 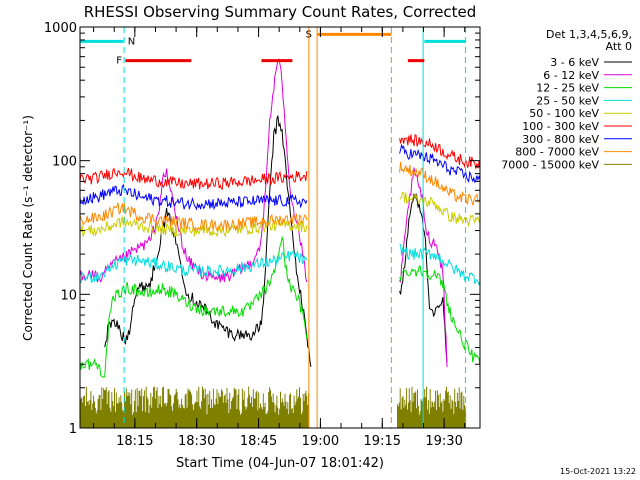 What do you see at coordinates (320, 441) in the screenshot?
I see `x-tick-label-3: 19:00` at bounding box center [320, 441].